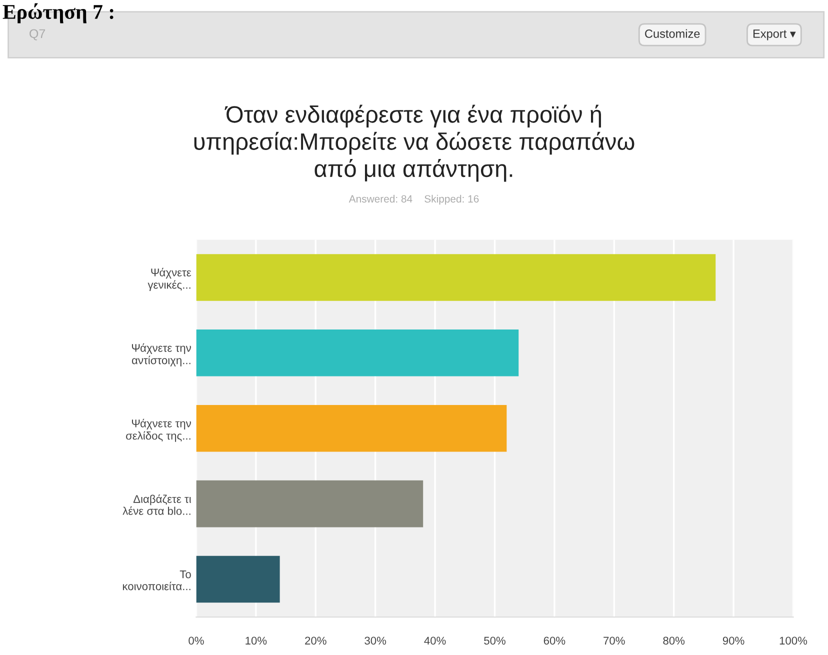 Image resolution: width=828 pixels, height=655 pixels. Describe the element at coordinates (414, 143) in the screenshot. I see `chart-title: Όταν ενδιαφέρεστε για ένα προϊόν ή υπηρεσία:Μπορείτε να δώσετε παραπάνω από μια απάντηση.` at that location.